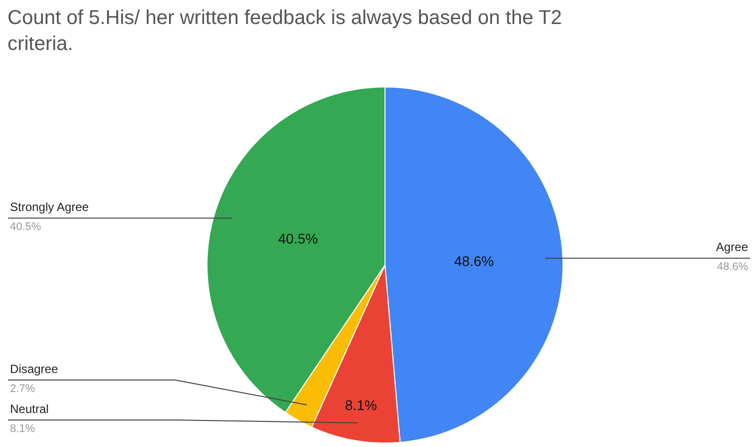 The width and height of the screenshot is (756, 447). I want to click on slice-label: Neutral, so click(29, 409).